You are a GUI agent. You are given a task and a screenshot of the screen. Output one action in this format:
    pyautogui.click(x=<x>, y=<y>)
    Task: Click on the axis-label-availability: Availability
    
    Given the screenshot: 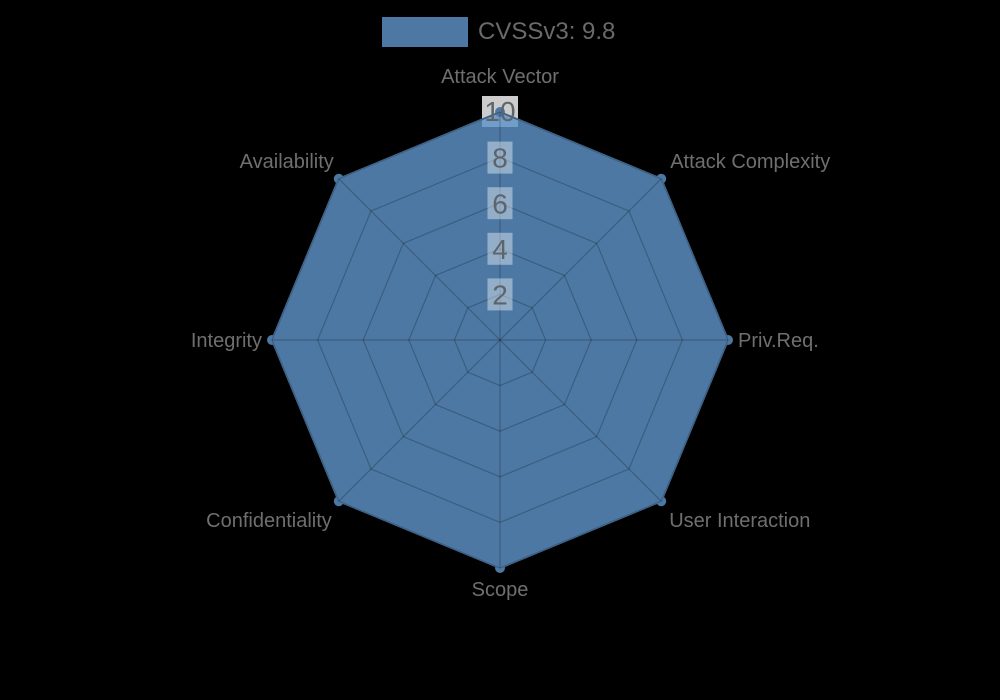 What is the action you would take?
    pyautogui.click(x=287, y=162)
    